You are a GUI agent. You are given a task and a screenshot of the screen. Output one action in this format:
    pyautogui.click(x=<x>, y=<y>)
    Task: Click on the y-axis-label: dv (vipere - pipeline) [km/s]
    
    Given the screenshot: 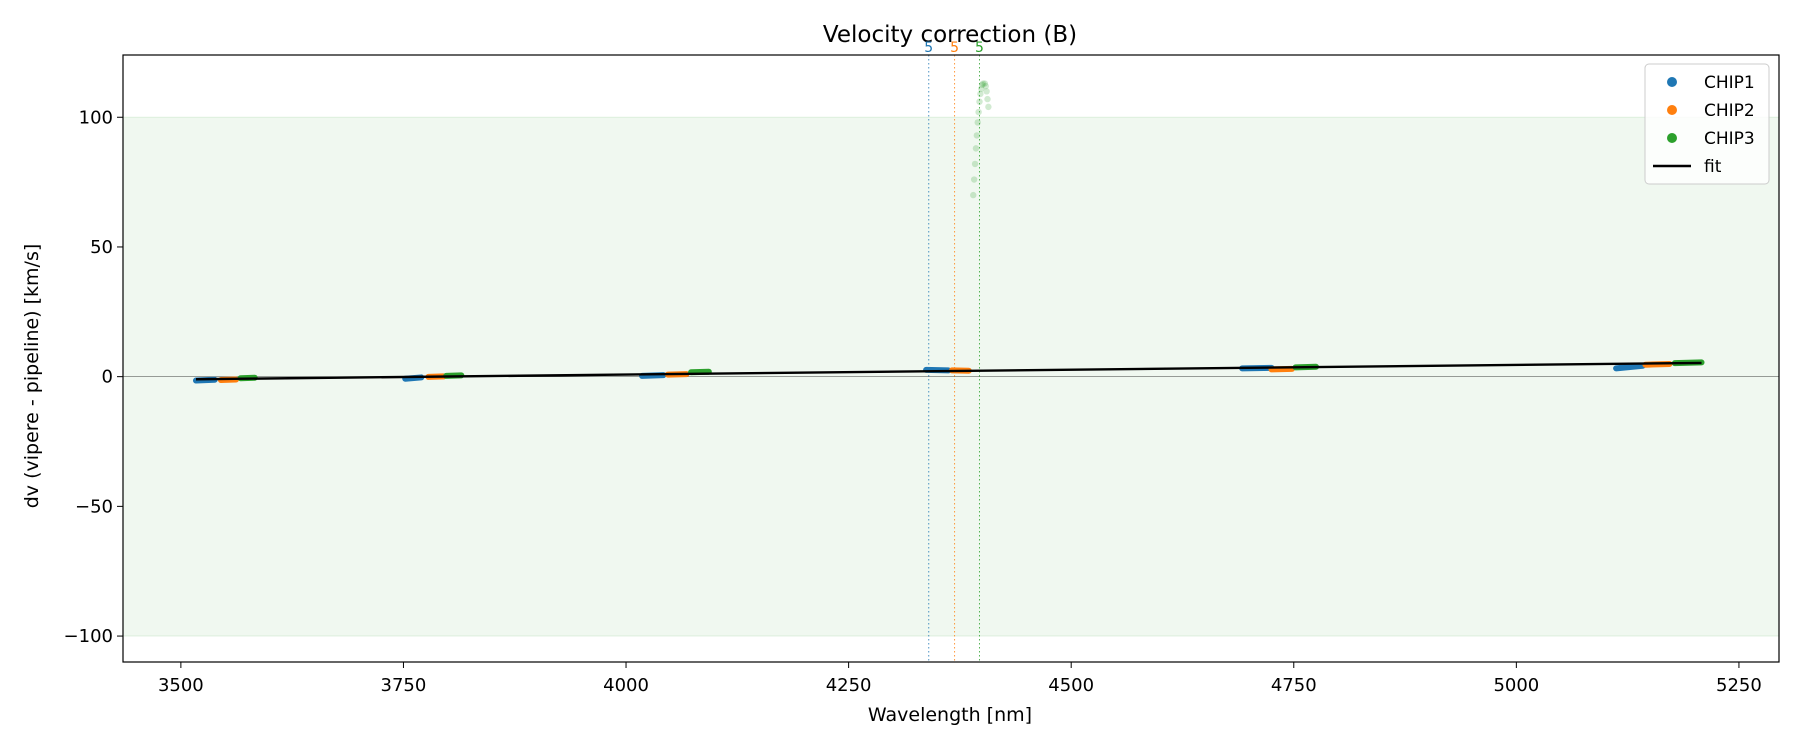 What is the action you would take?
    pyautogui.click(x=32, y=376)
    